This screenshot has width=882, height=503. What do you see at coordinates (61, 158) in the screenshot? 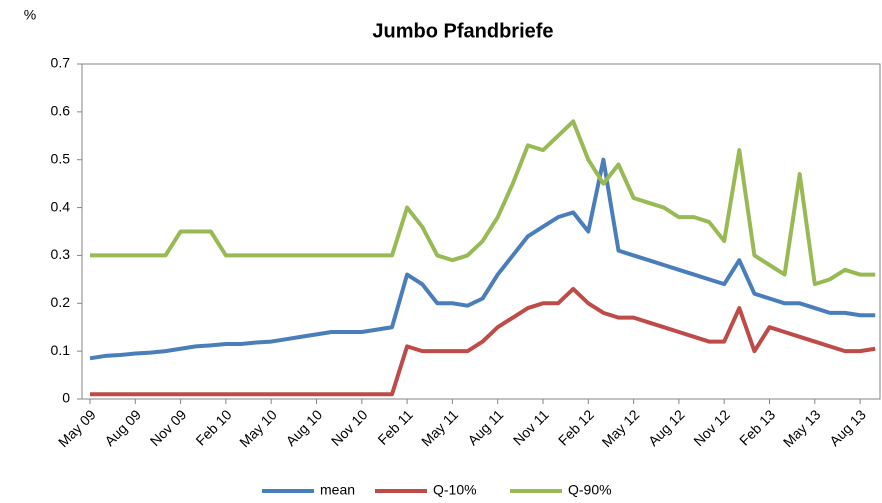
I see `y-tick-label: 0.5` at bounding box center [61, 158].